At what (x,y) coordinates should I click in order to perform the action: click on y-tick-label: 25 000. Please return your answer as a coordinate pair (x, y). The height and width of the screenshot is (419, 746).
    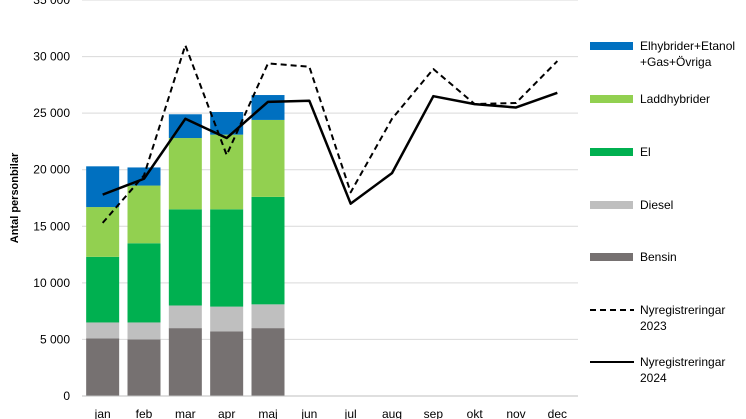
    Looking at the image, I should click on (51, 113).